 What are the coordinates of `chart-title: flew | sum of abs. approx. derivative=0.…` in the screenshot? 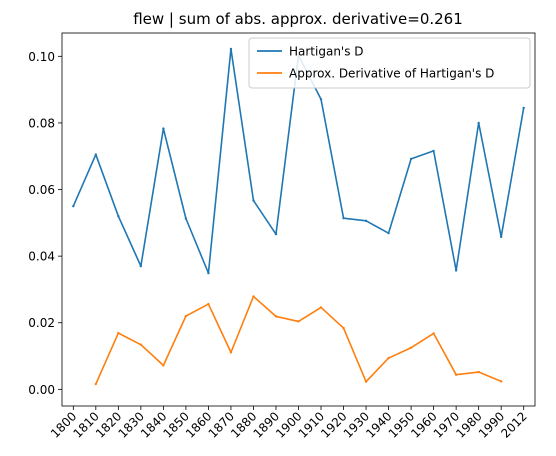 It's located at (298, 19).